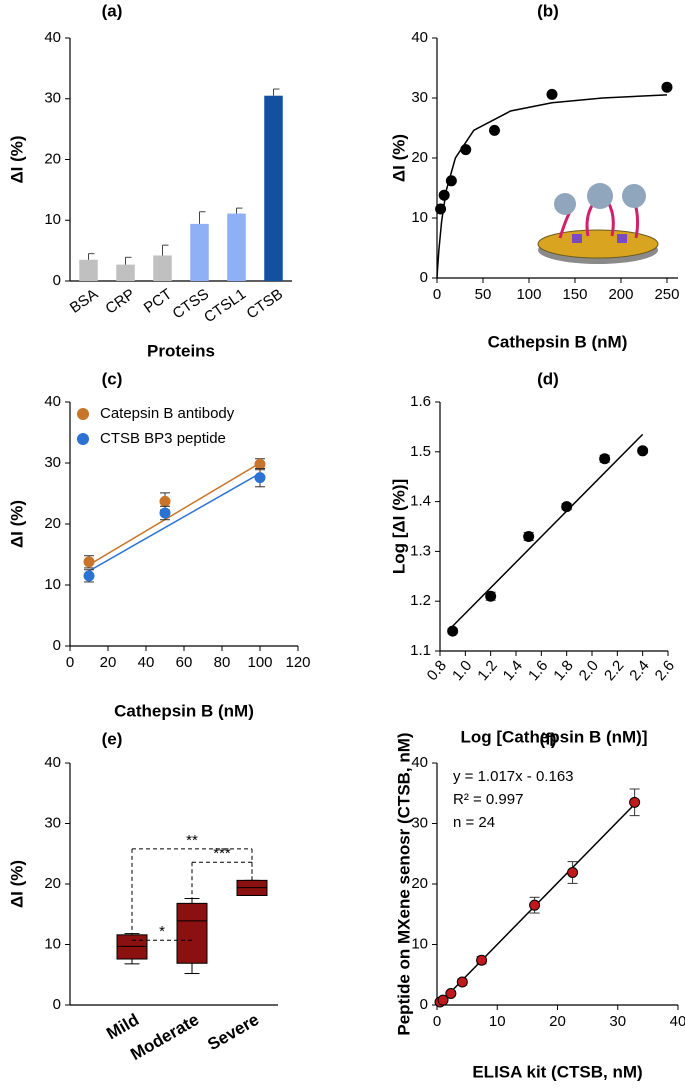 The height and width of the screenshot is (1088, 685). What do you see at coordinates (167, 413) in the screenshot?
I see `legend-label: Catepsin B antibody` at bounding box center [167, 413].